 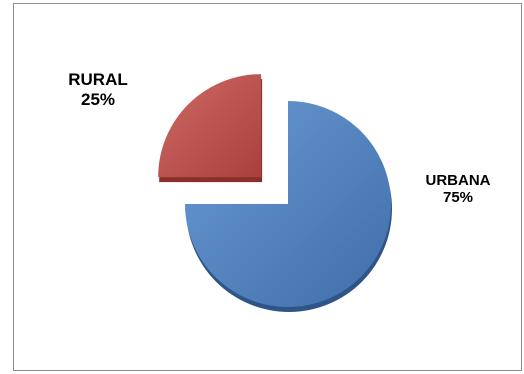 I want to click on slice-label-rural: RURAL 25%, so click(x=98, y=89).